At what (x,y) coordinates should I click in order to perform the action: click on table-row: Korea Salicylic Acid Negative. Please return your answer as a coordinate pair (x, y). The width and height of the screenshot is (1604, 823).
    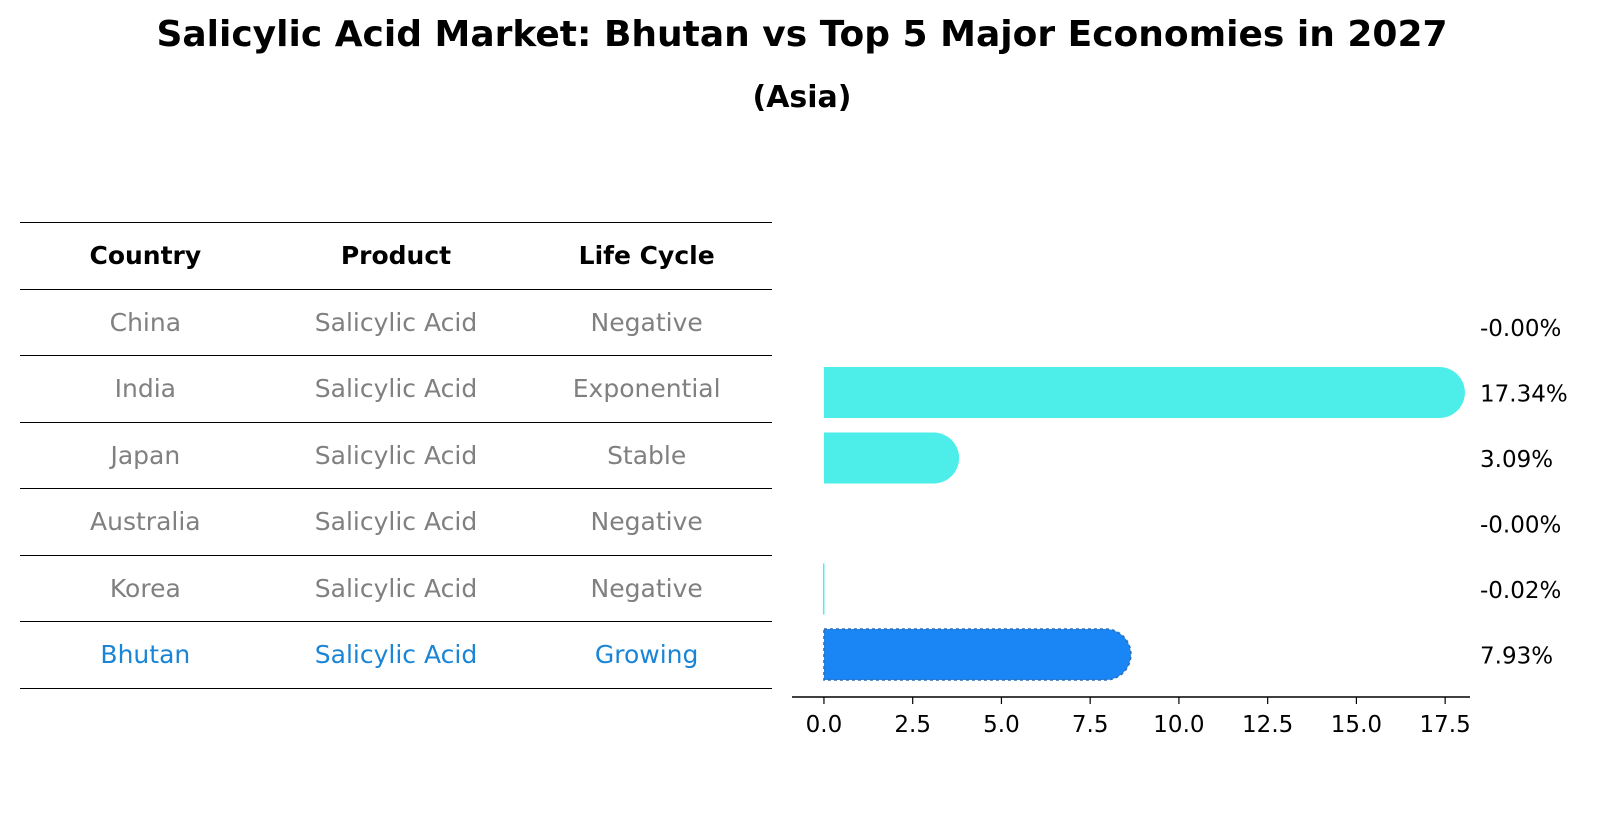
    Looking at the image, I should click on (396, 588).